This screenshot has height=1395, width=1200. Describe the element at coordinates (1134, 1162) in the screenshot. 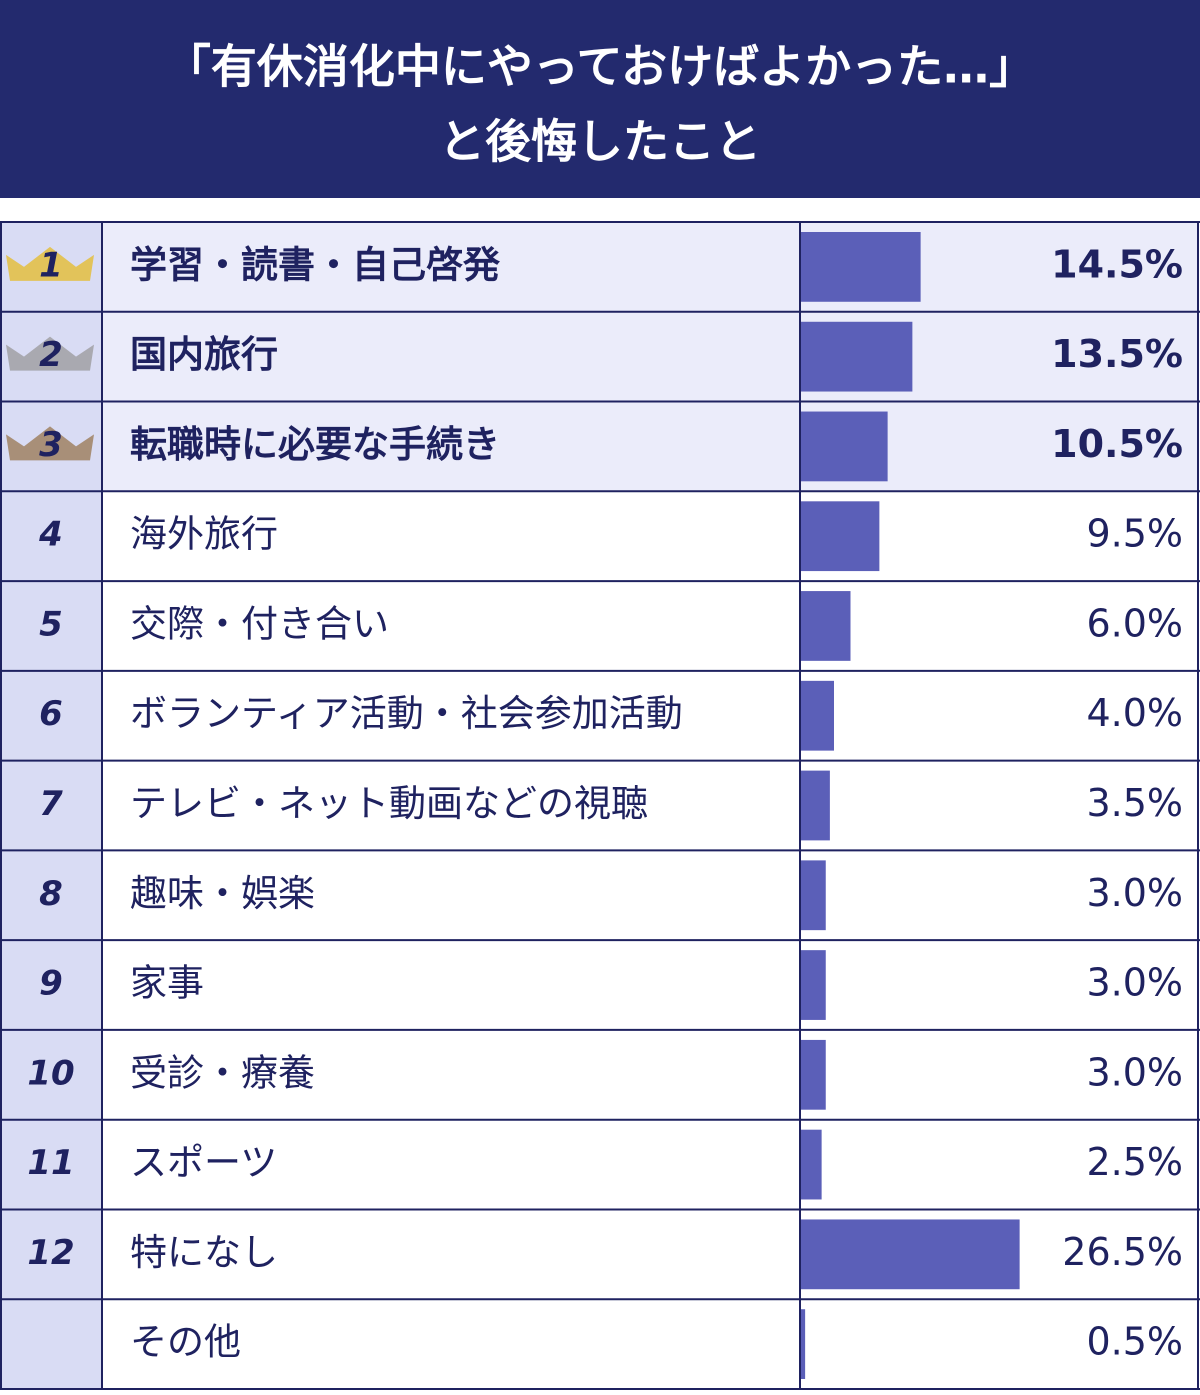

I see `value-label: 2.5%` at that location.